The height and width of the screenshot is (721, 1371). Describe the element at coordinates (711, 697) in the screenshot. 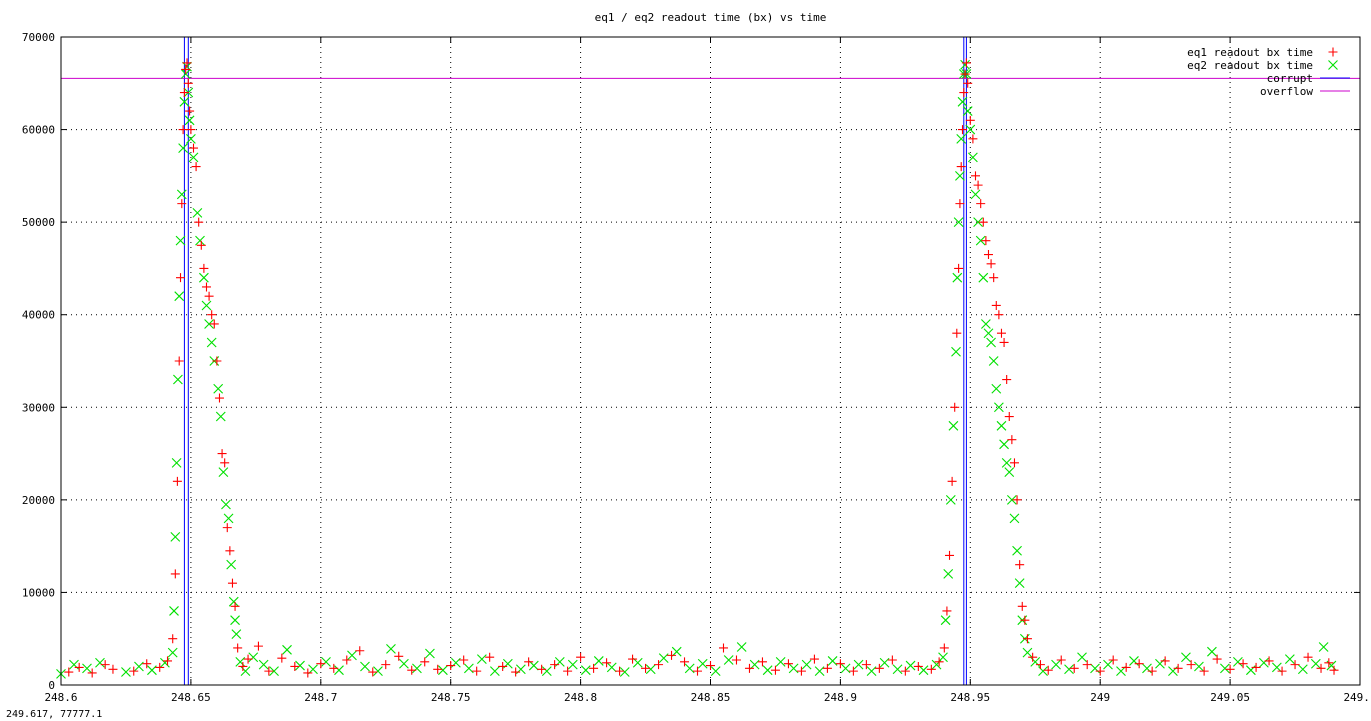

I see `x-tick-label: 248.85` at that location.